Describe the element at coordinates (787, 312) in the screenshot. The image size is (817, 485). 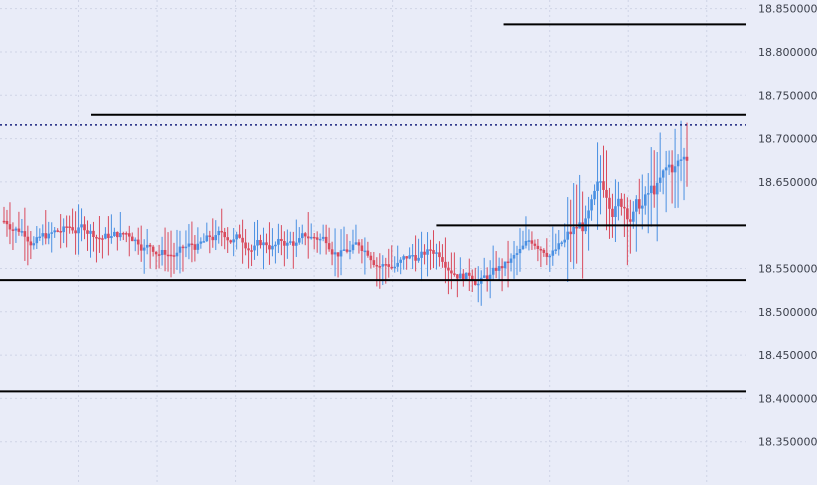
I see `y-tick-label: 18.500000` at that location.